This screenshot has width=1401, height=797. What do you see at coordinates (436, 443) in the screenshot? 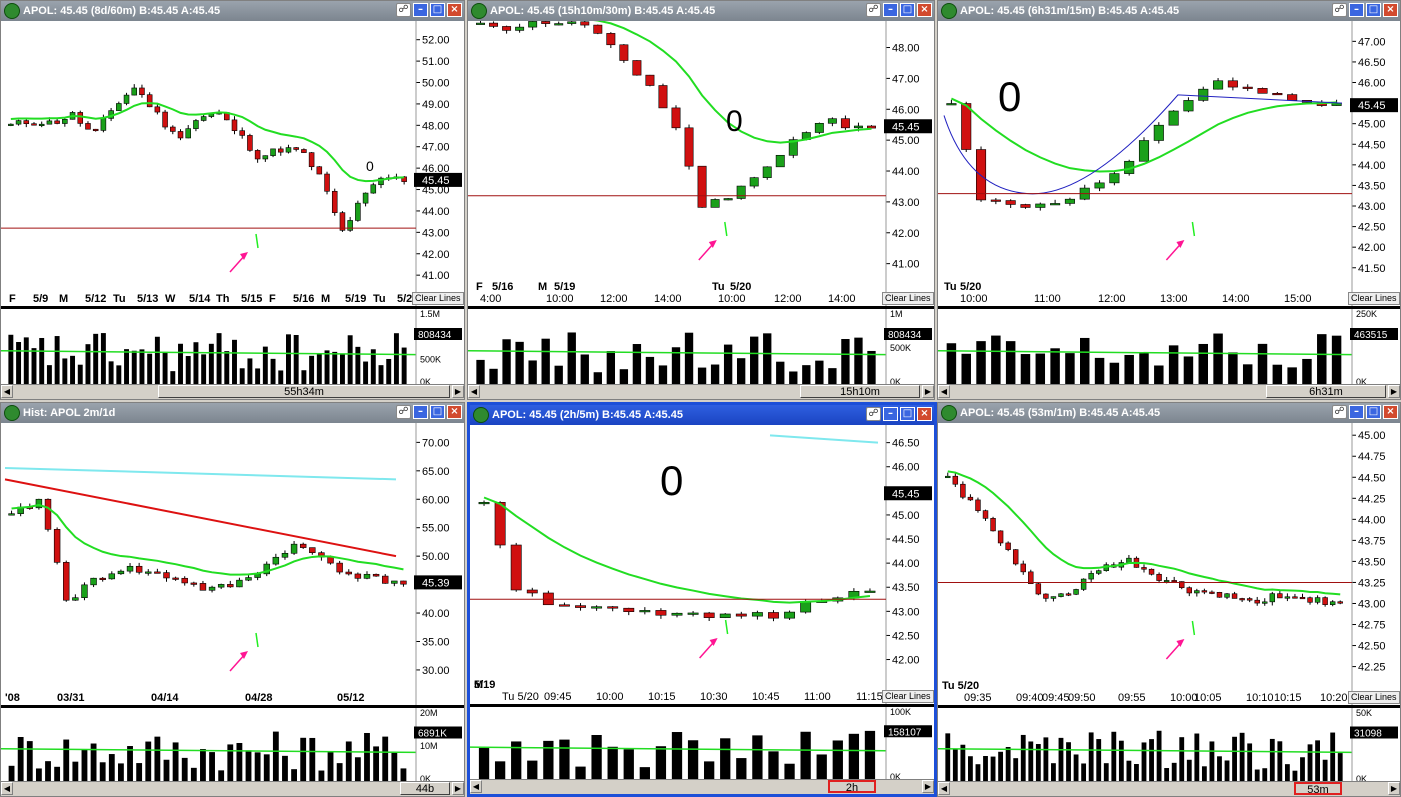
I see `price-tick-label: 70.00` at bounding box center [436, 443].